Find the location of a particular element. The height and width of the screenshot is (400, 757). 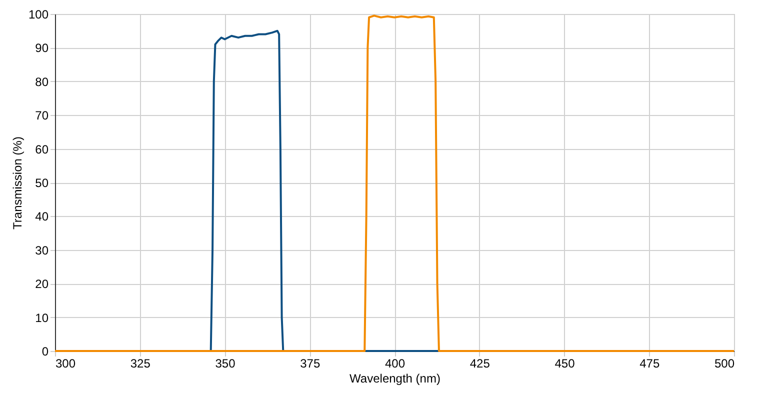

y-tick-label: 20 is located at coordinates (42, 284).